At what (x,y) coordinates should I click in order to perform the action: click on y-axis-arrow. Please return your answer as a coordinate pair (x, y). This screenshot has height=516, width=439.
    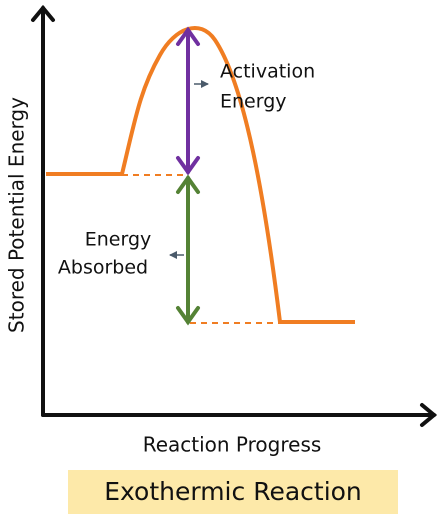
    Looking at the image, I should click on (43, 13).